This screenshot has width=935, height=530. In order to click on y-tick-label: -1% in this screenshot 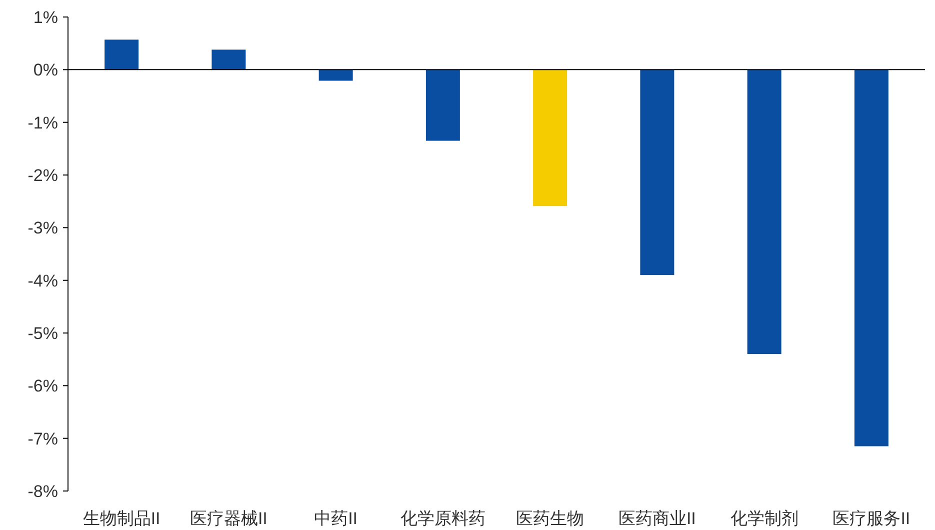, I will do `click(43, 122)`.